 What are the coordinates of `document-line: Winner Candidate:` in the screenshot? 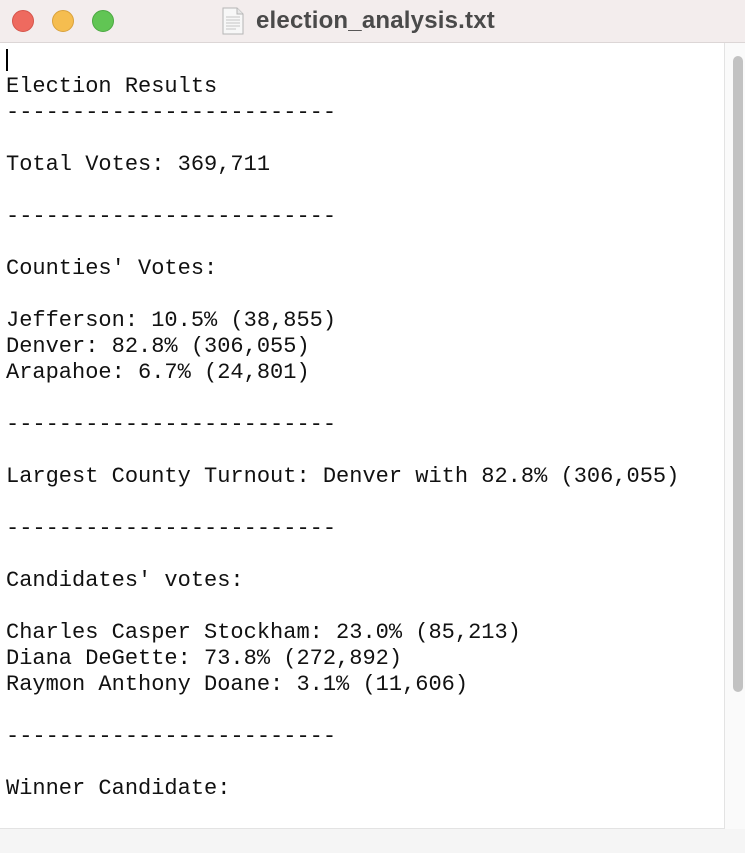 It's located at (118, 788).